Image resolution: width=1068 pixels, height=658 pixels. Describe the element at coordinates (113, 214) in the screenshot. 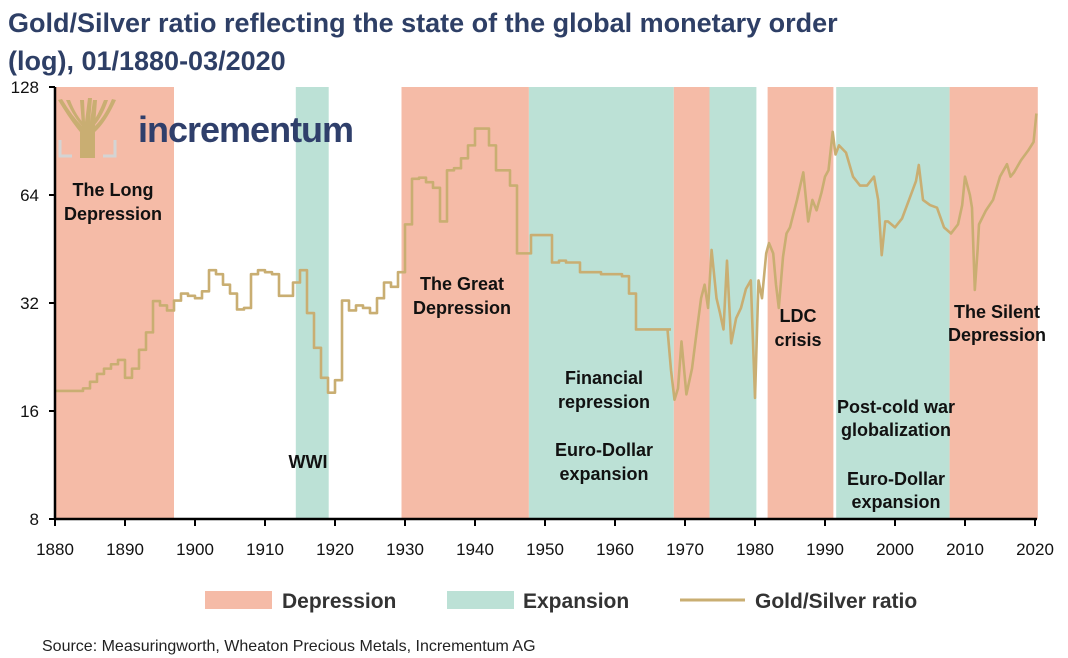

I see `annotation-long-depression-2: Depression` at that location.